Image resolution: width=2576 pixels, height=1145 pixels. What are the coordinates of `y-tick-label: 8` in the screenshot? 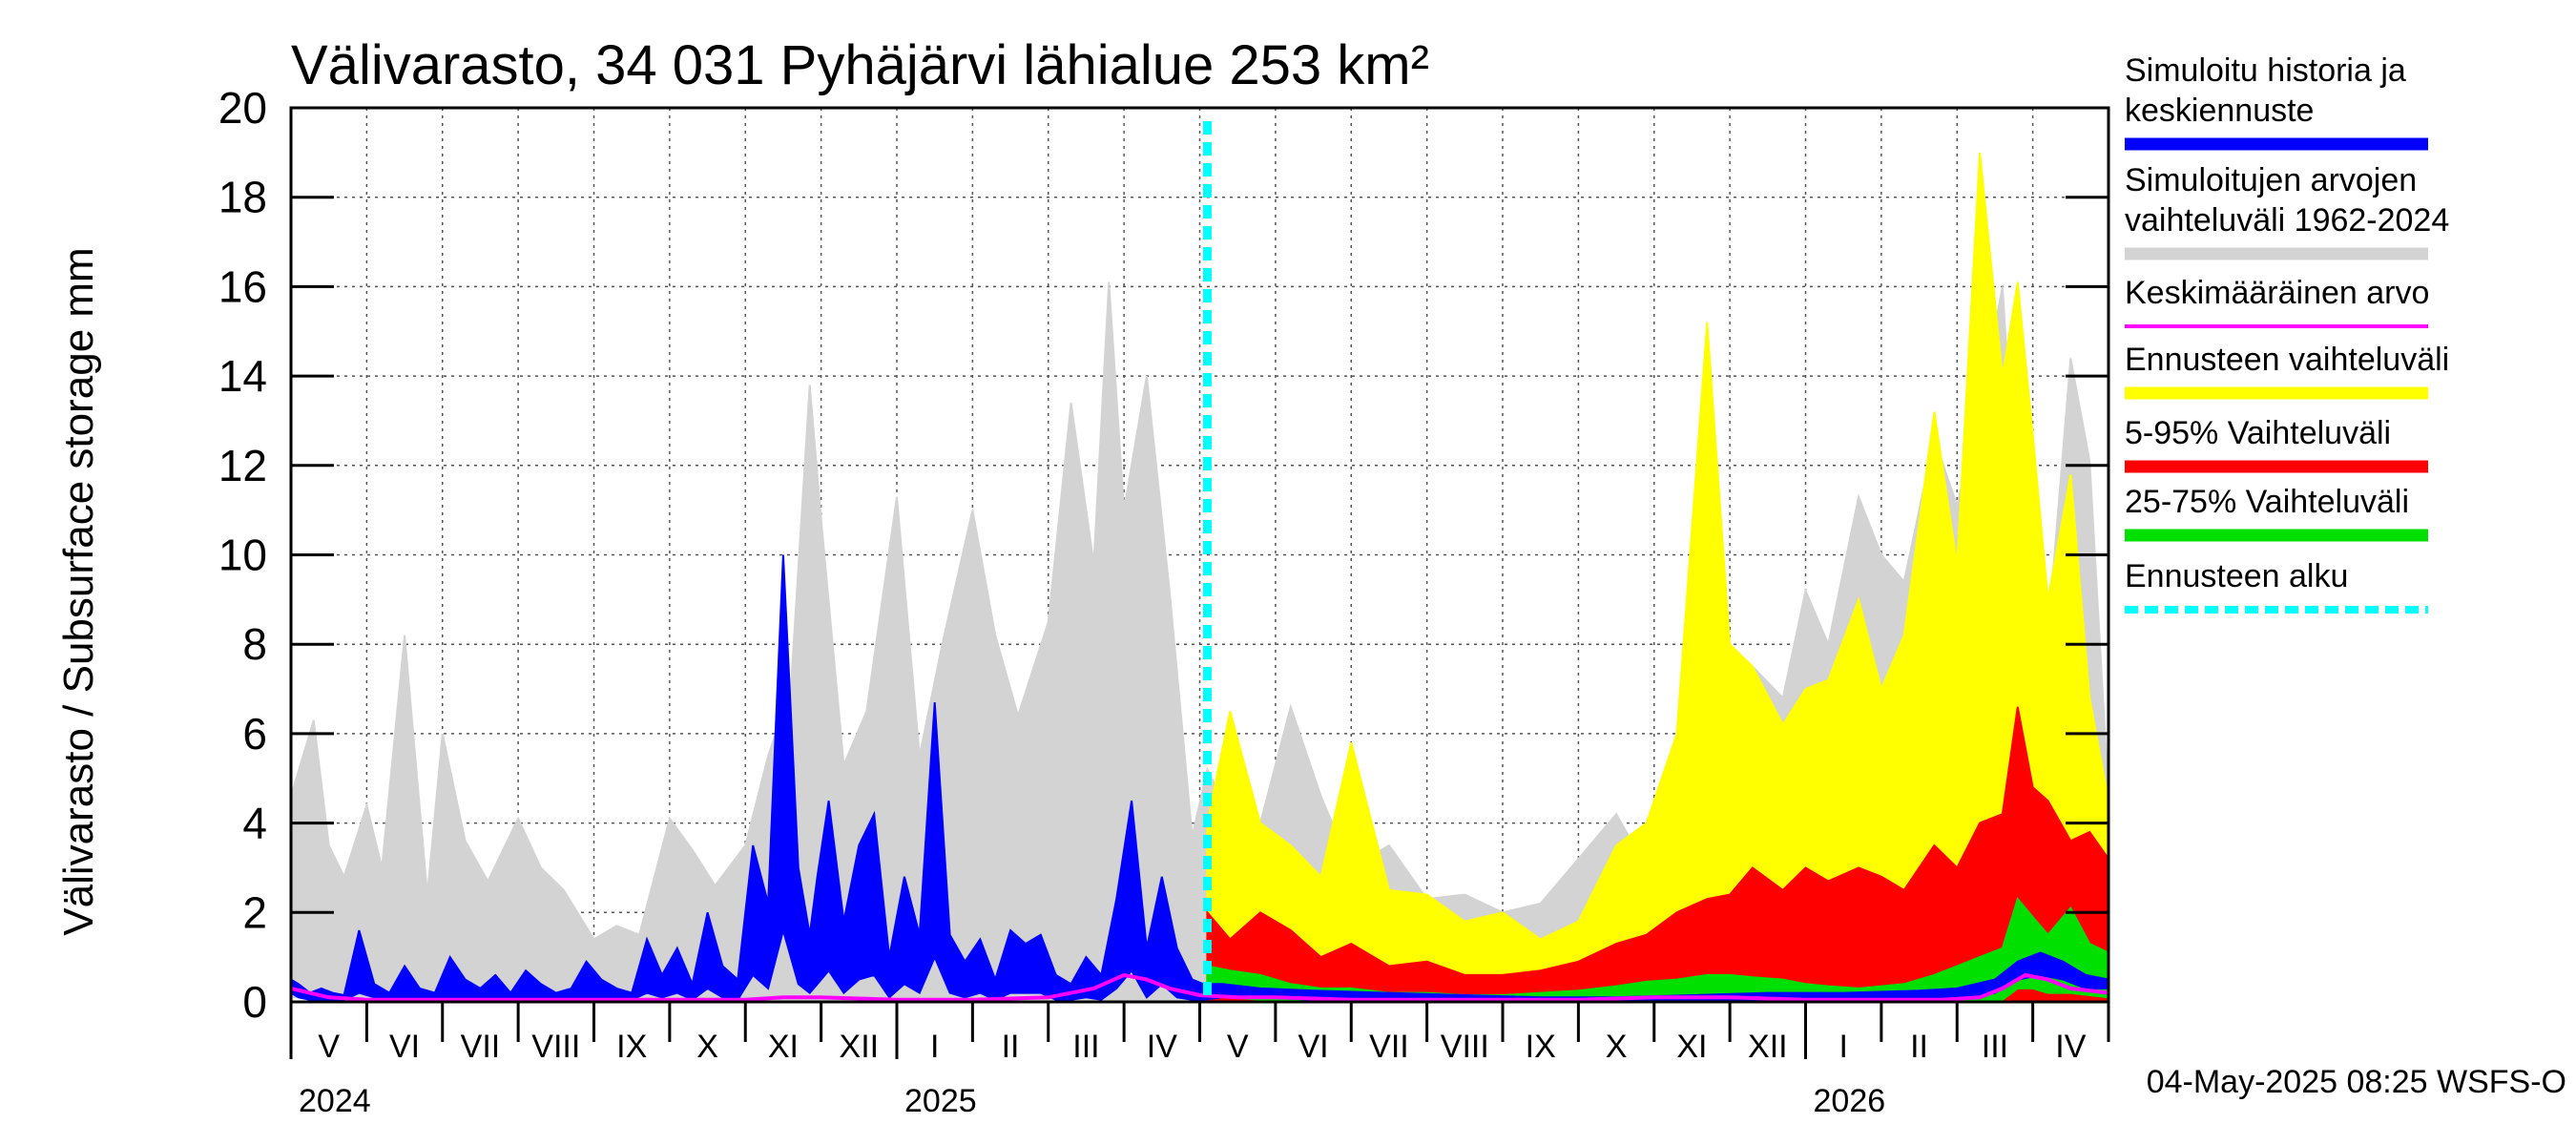 It's located at (254, 644).